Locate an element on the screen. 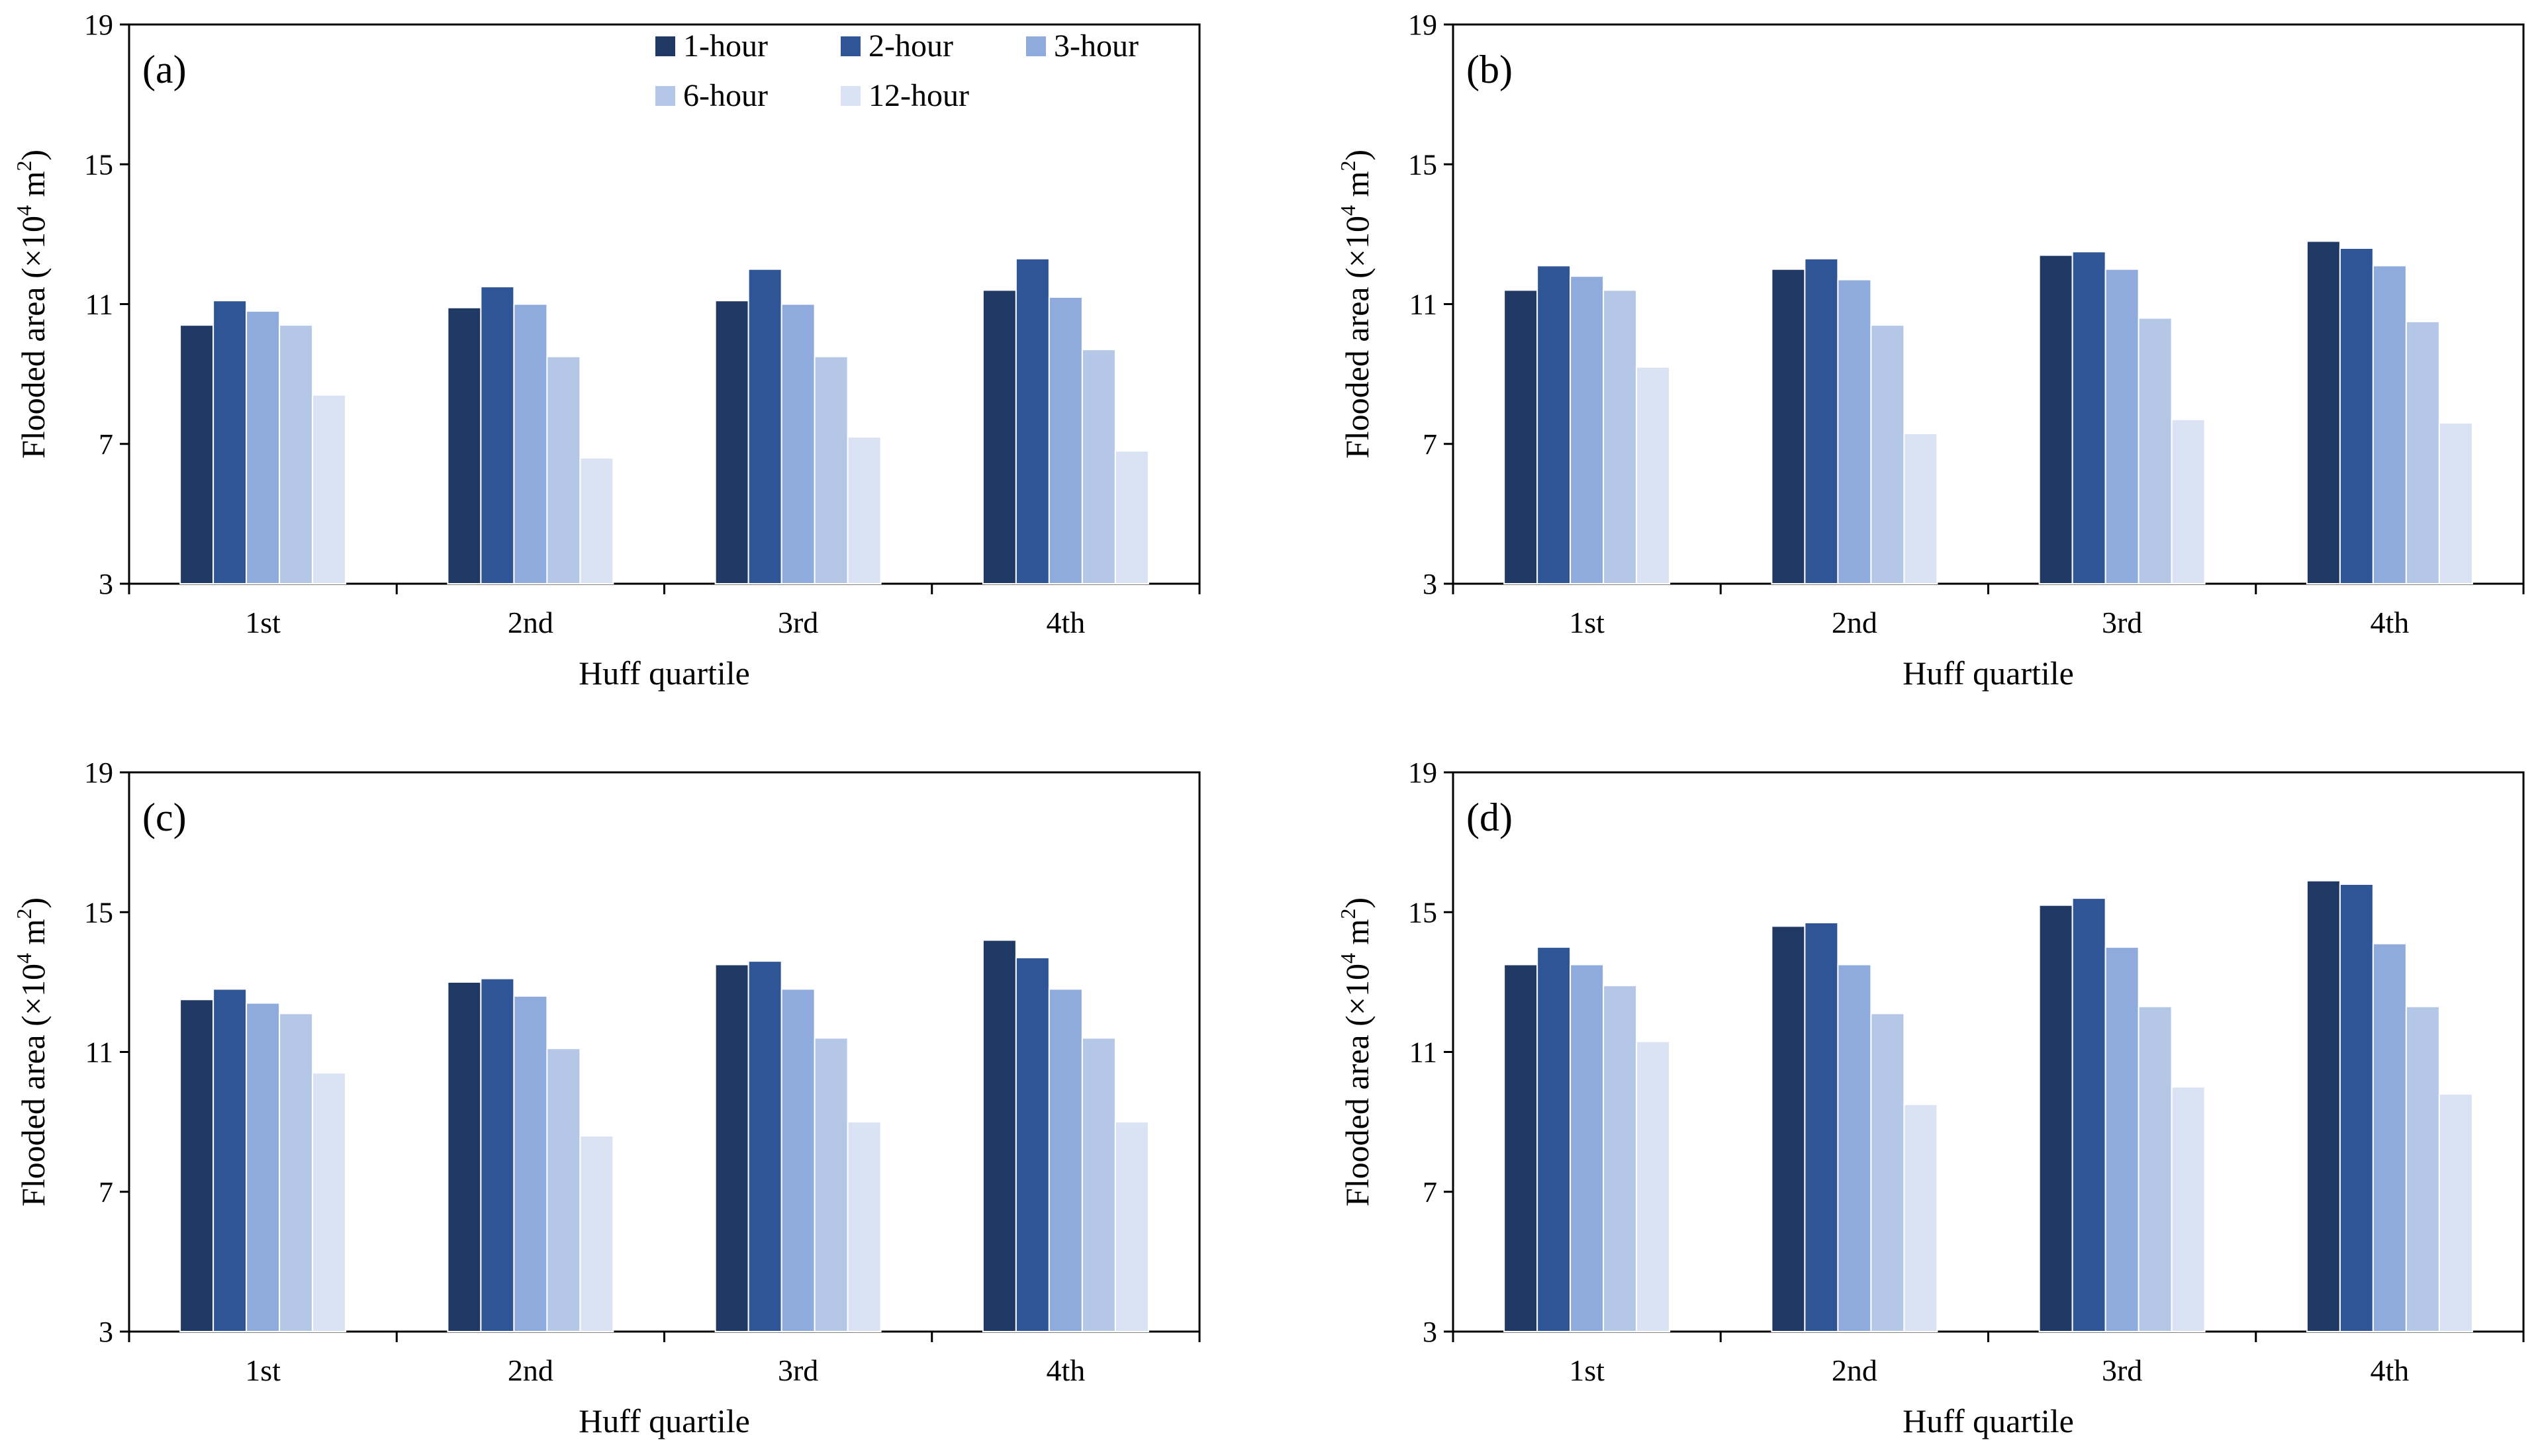 This screenshot has width=2542, height=1456. bar-2-hour-3rd is located at coordinates (2088, 1114).